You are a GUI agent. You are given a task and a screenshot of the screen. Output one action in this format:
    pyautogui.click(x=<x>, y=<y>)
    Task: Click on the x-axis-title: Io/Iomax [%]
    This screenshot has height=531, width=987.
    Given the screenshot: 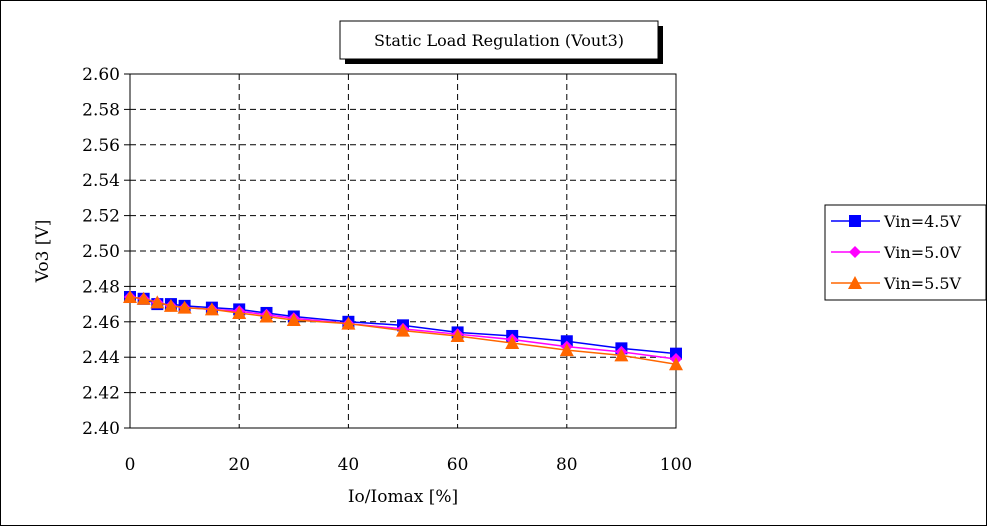 What is the action you would take?
    pyautogui.click(x=403, y=497)
    